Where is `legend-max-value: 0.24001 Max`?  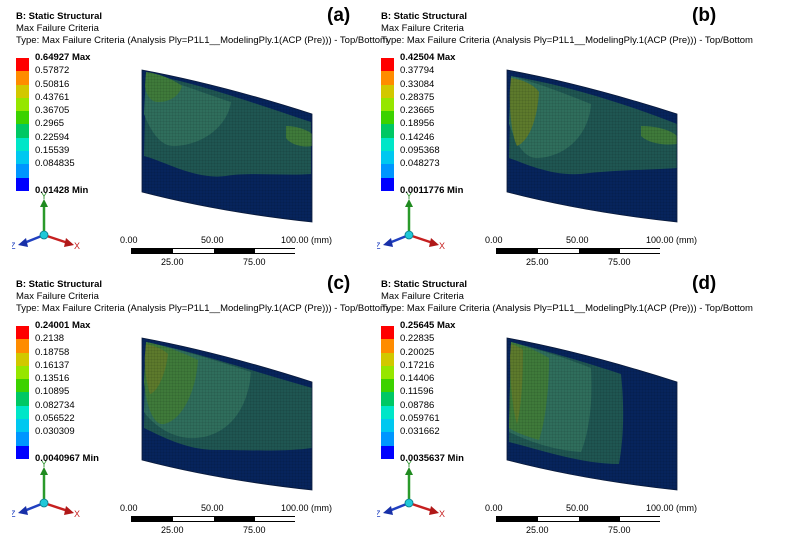
legend-max-value: 0.24001 Max is located at coordinates (63, 325).